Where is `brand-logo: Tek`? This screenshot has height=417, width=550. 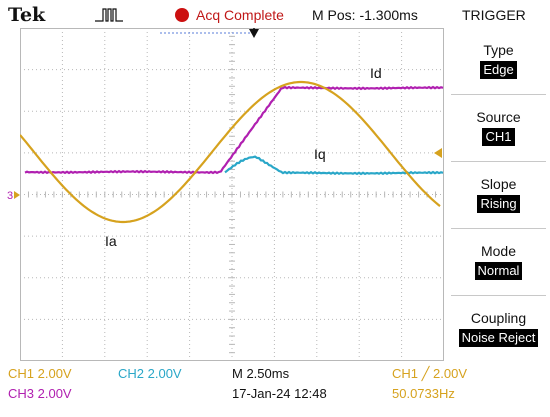
brand-logo: Tek is located at coordinates (27, 15).